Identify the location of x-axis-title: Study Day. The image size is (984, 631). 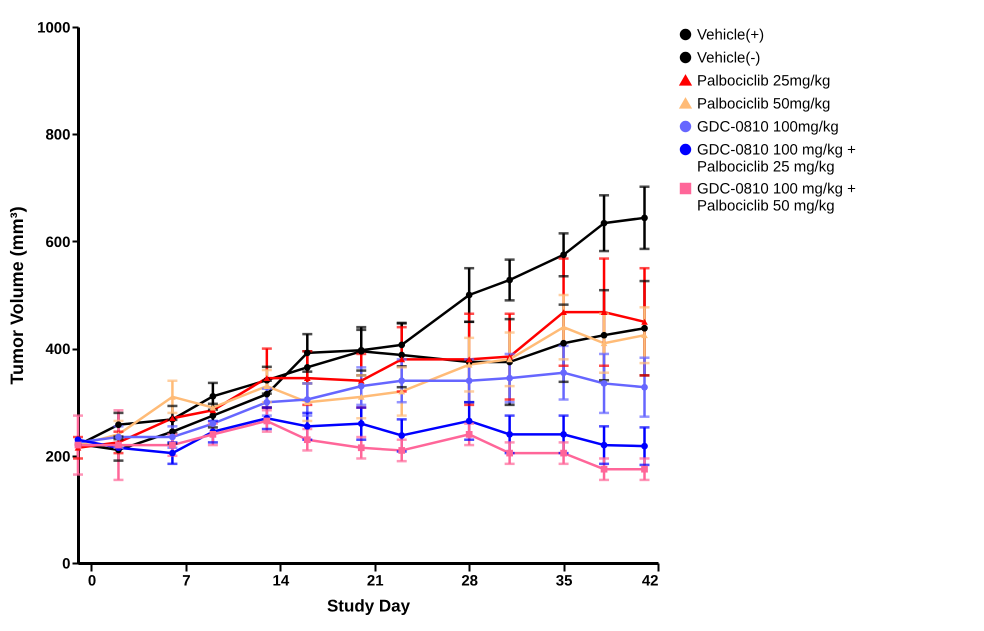
(368, 606).